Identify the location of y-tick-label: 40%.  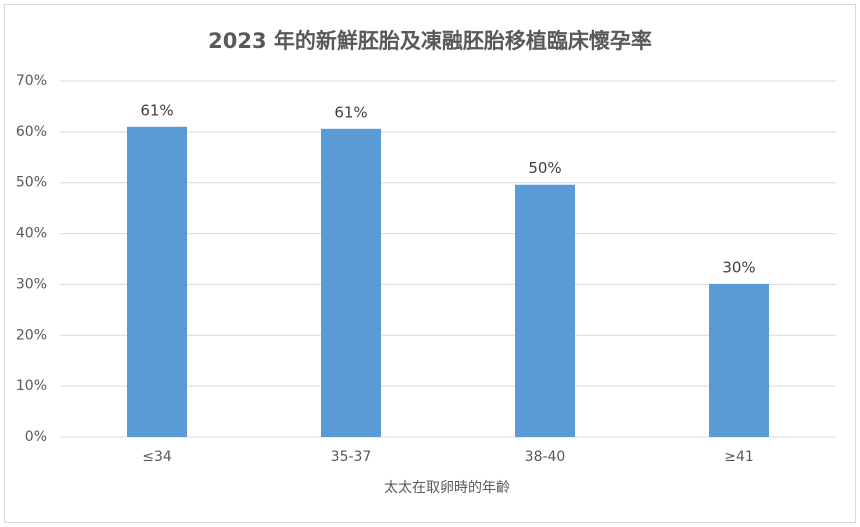
(31, 234).